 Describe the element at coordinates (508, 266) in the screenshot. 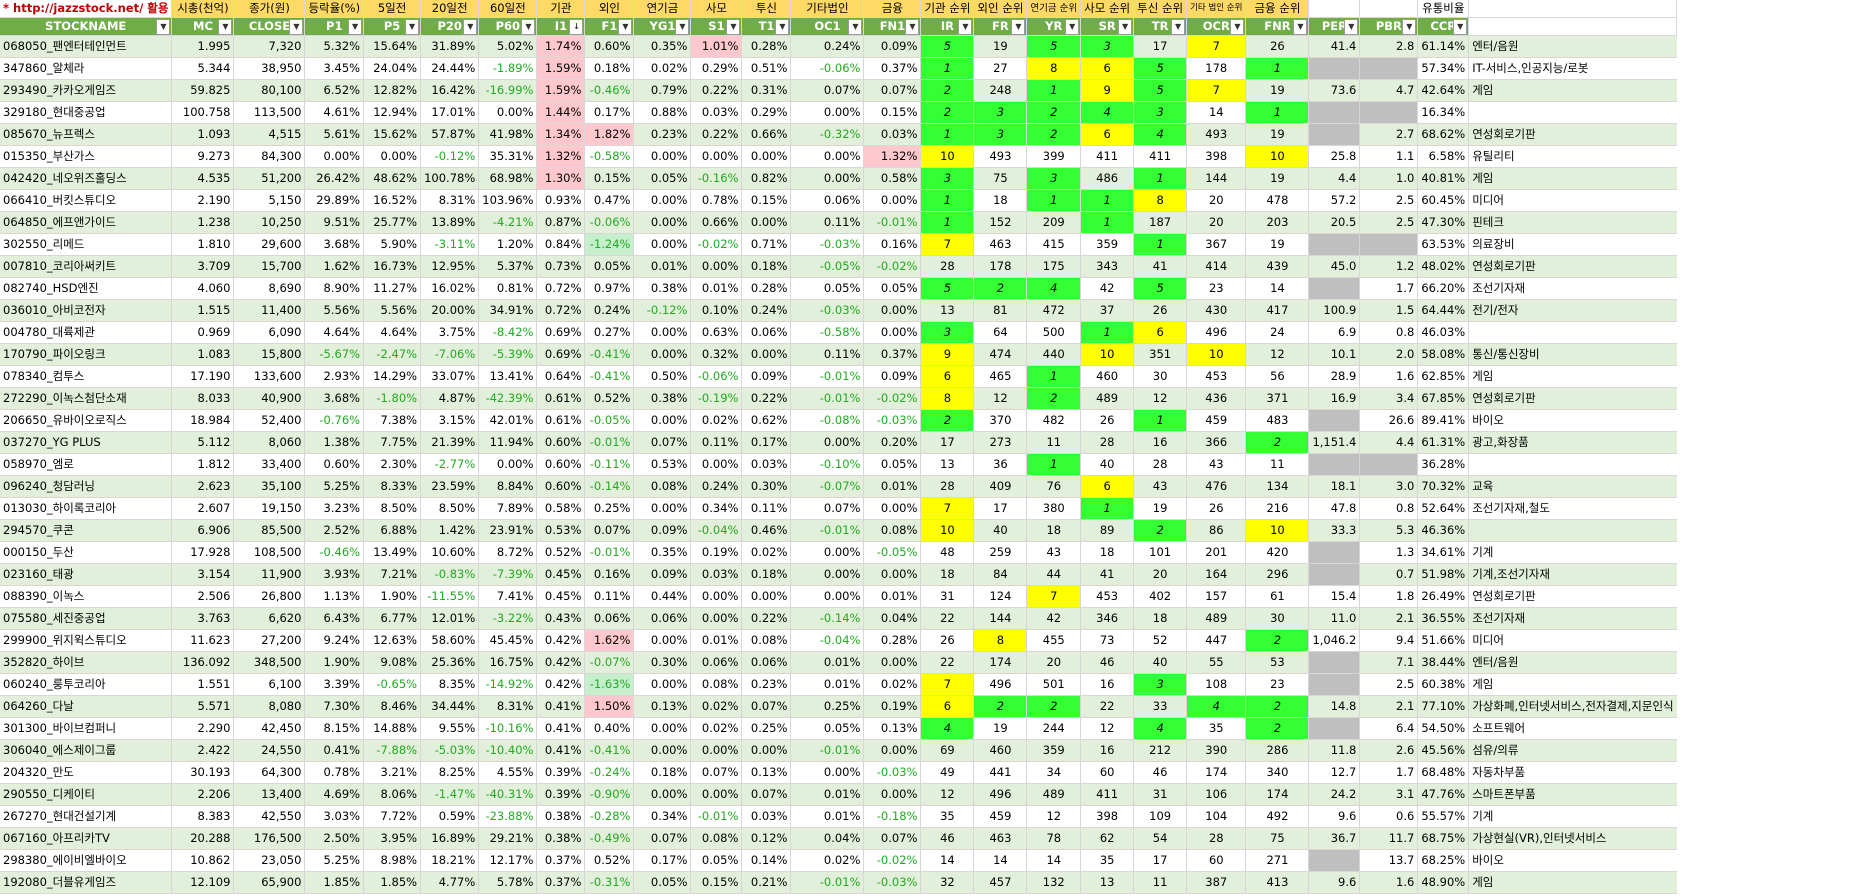

I see `cell-p60: 5.37%` at that location.